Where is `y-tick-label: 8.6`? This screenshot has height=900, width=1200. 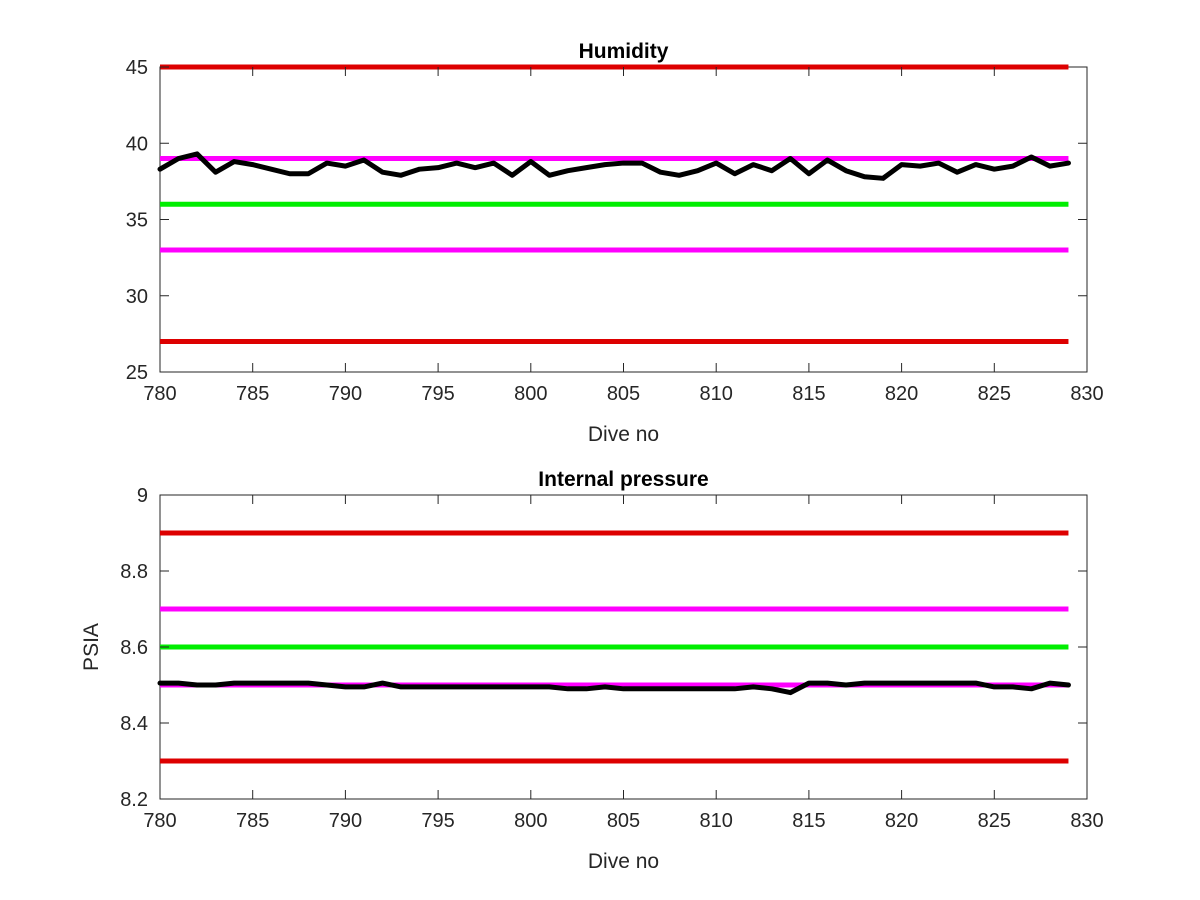 y-tick-label: 8.6 is located at coordinates (134, 648).